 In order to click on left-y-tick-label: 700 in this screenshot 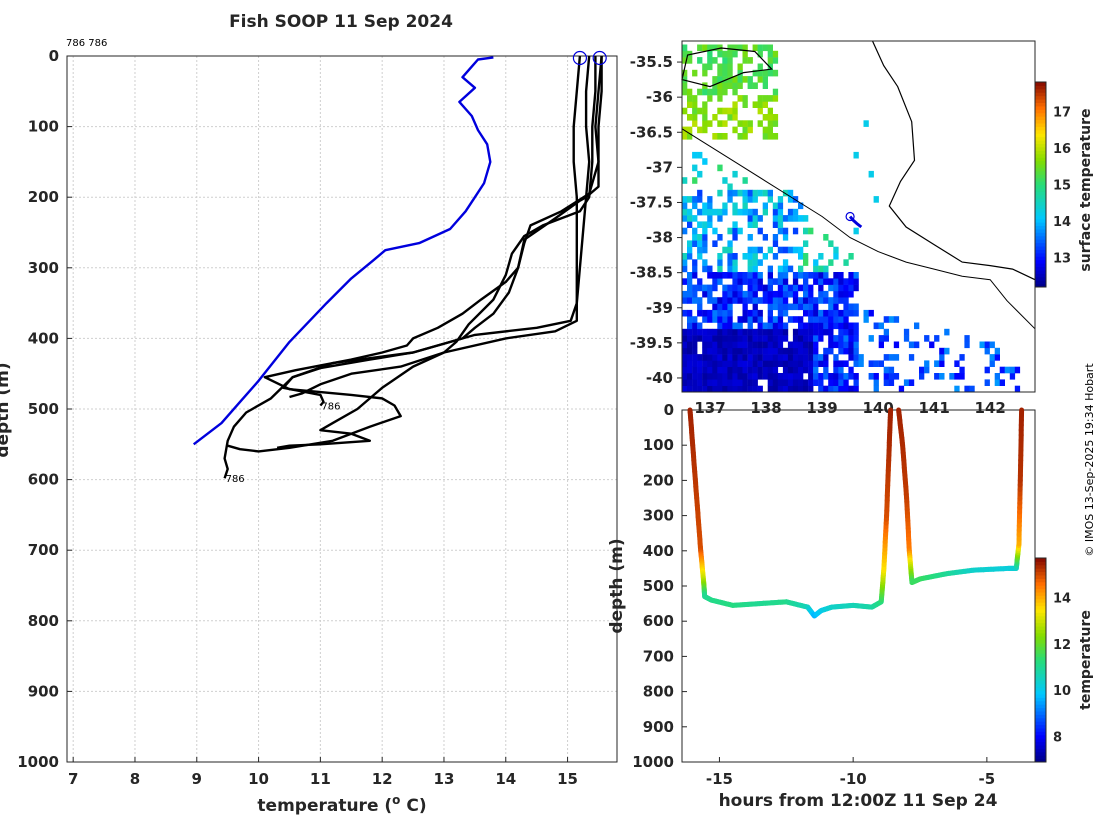, I will do `click(43, 550)`.